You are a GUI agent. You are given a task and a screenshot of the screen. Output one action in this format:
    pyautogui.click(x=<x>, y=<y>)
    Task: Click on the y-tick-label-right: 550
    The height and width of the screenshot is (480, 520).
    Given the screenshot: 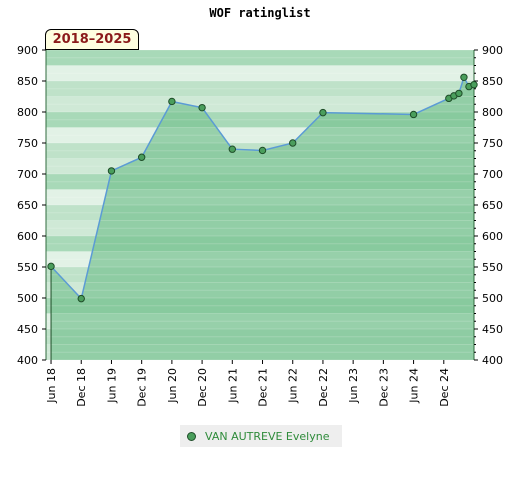 What is the action you would take?
    pyautogui.click(x=492, y=267)
    